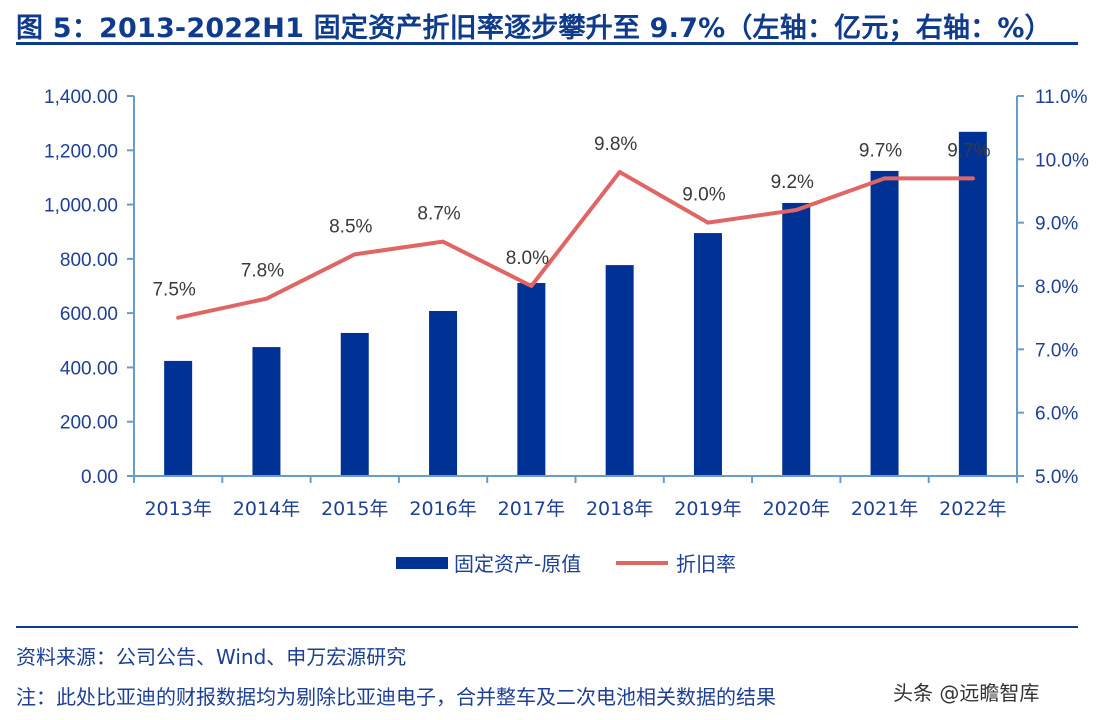  I want to click on right-y-axis: 5.0% 6.0% 7.0% 8.0% 9.0% 10.0% 11.0%, so click(1052, 287).